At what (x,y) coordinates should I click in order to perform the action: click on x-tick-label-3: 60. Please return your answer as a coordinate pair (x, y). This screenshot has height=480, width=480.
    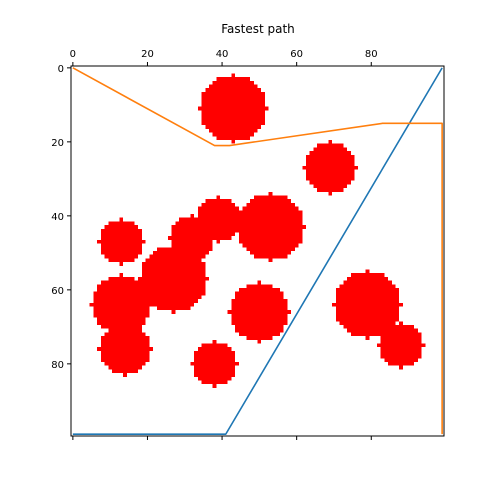
    Looking at the image, I should click on (296, 54).